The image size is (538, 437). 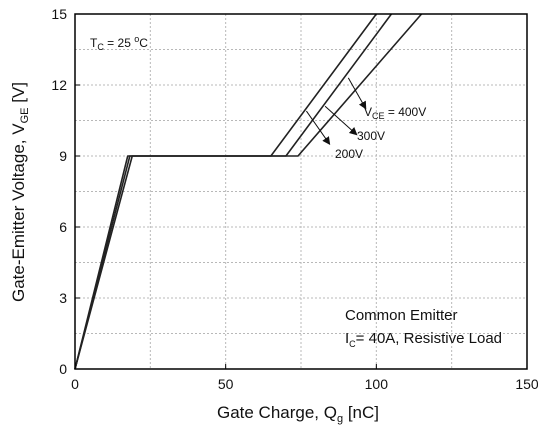 What do you see at coordinates (59, 14) in the screenshot?
I see `y-tick-label: 15` at bounding box center [59, 14].